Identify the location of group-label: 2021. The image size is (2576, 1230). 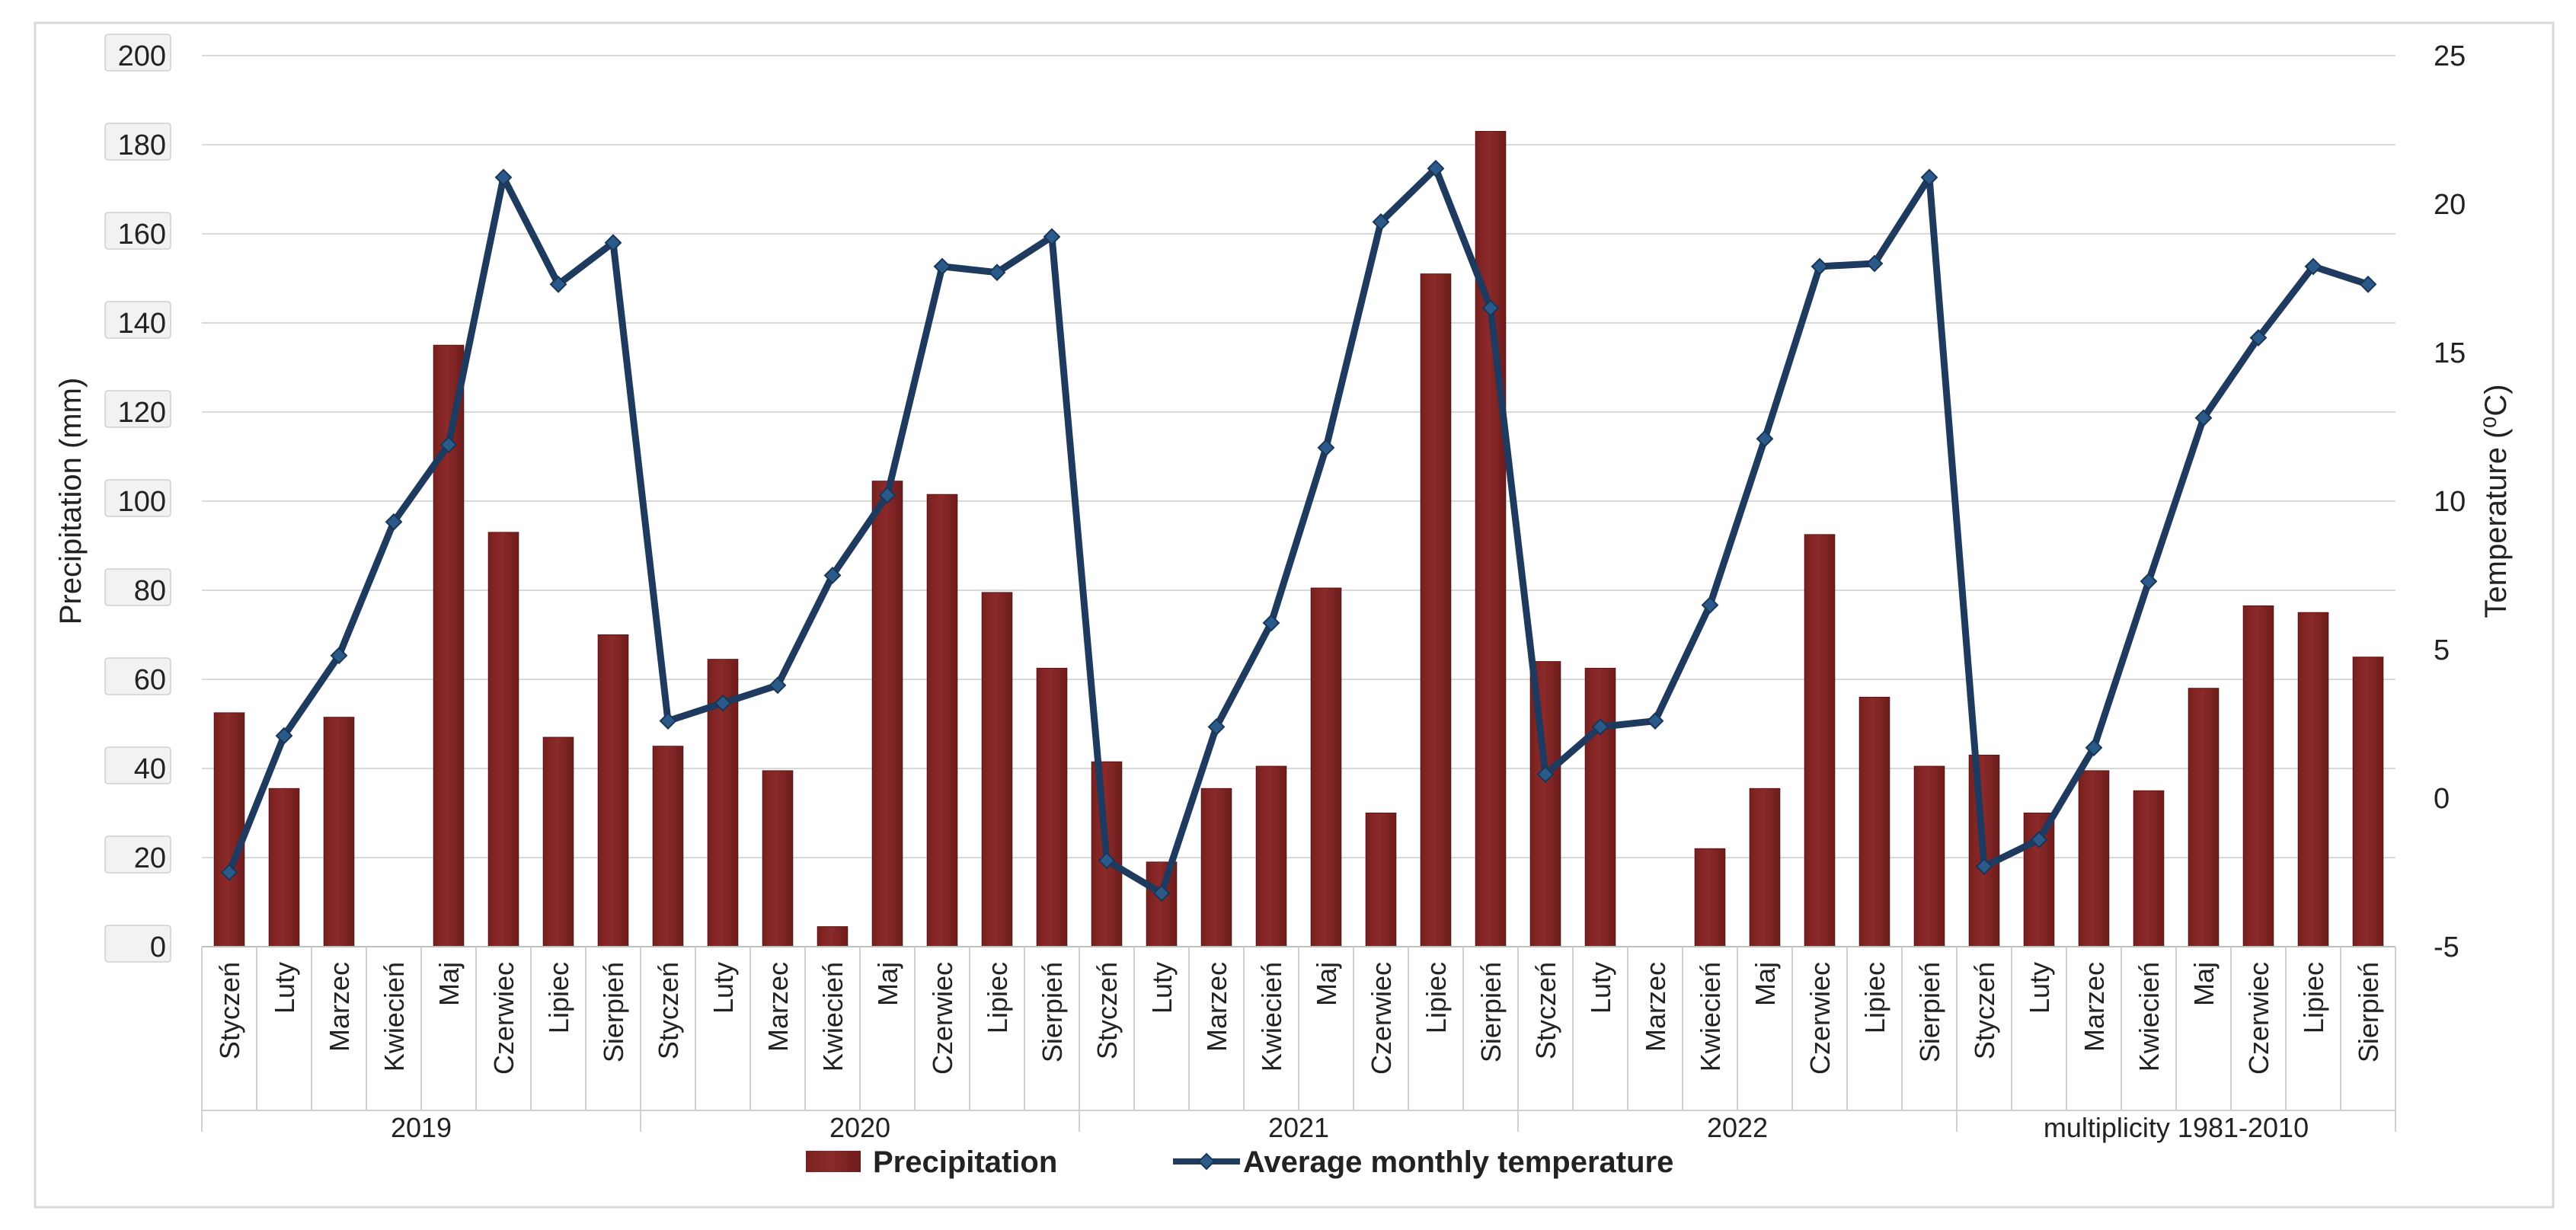
(1299, 1127).